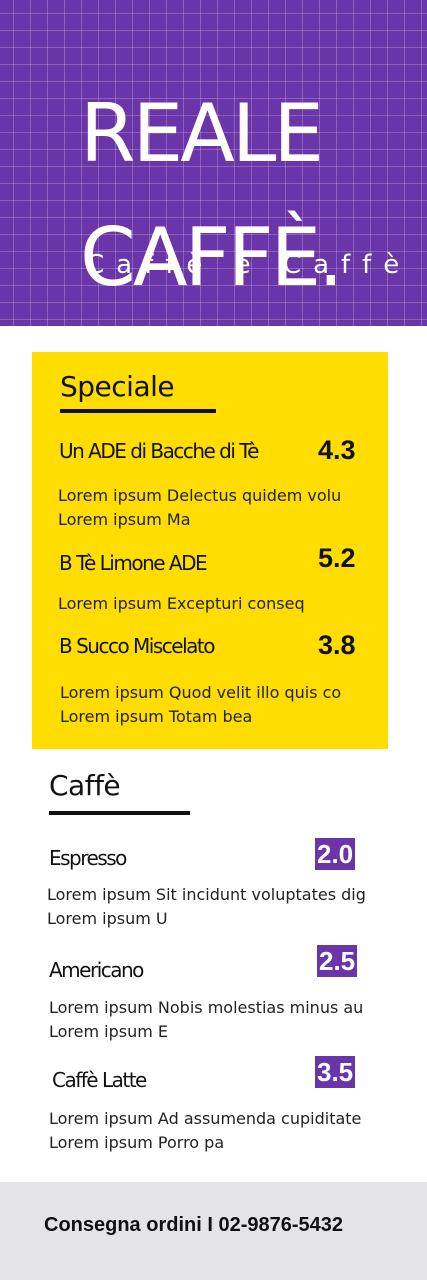  What do you see at coordinates (99, 1080) in the screenshot?
I see `item-name: Caffè Latte` at bounding box center [99, 1080].